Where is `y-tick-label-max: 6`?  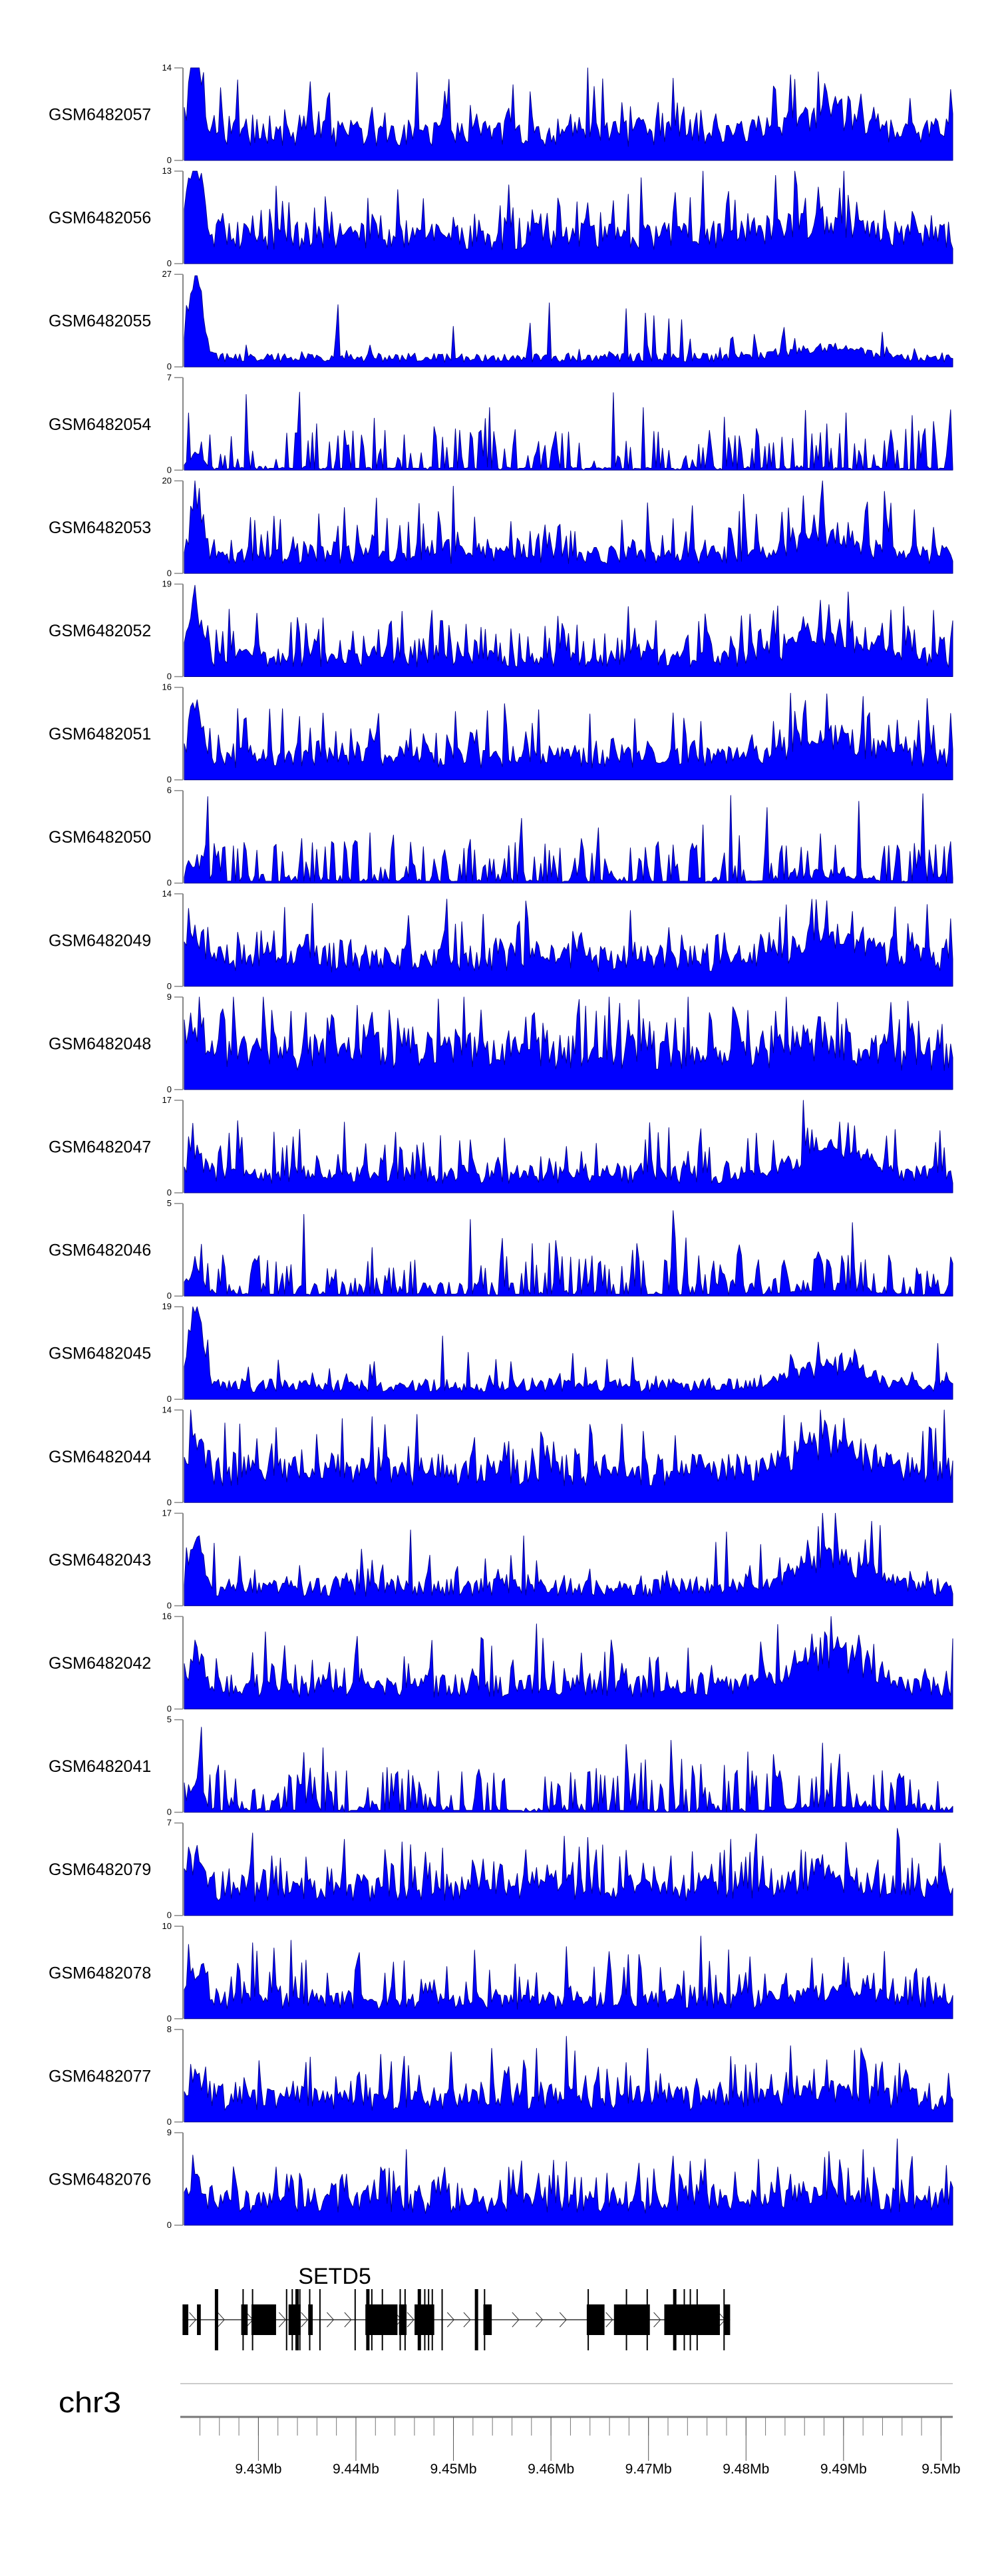
y-tick-label-max: 6 is located at coordinates (169, 790).